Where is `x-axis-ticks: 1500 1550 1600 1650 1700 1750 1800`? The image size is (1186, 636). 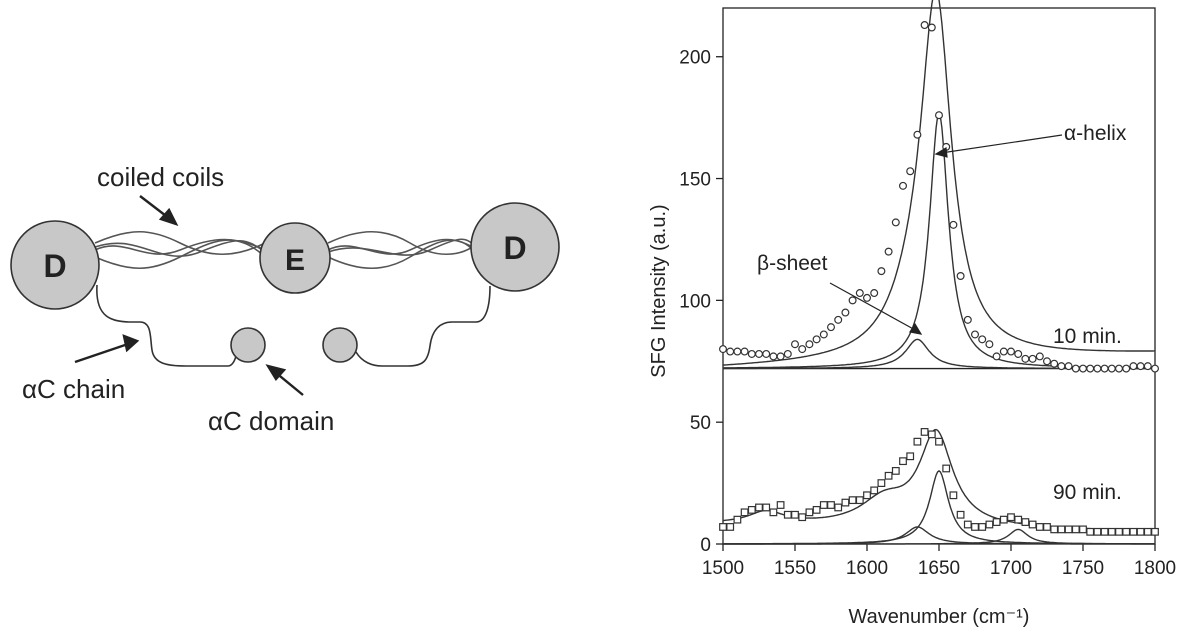
x-axis-ticks: 1500 1550 1600 1650 1700 1750 1800 is located at coordinates (939, 561).